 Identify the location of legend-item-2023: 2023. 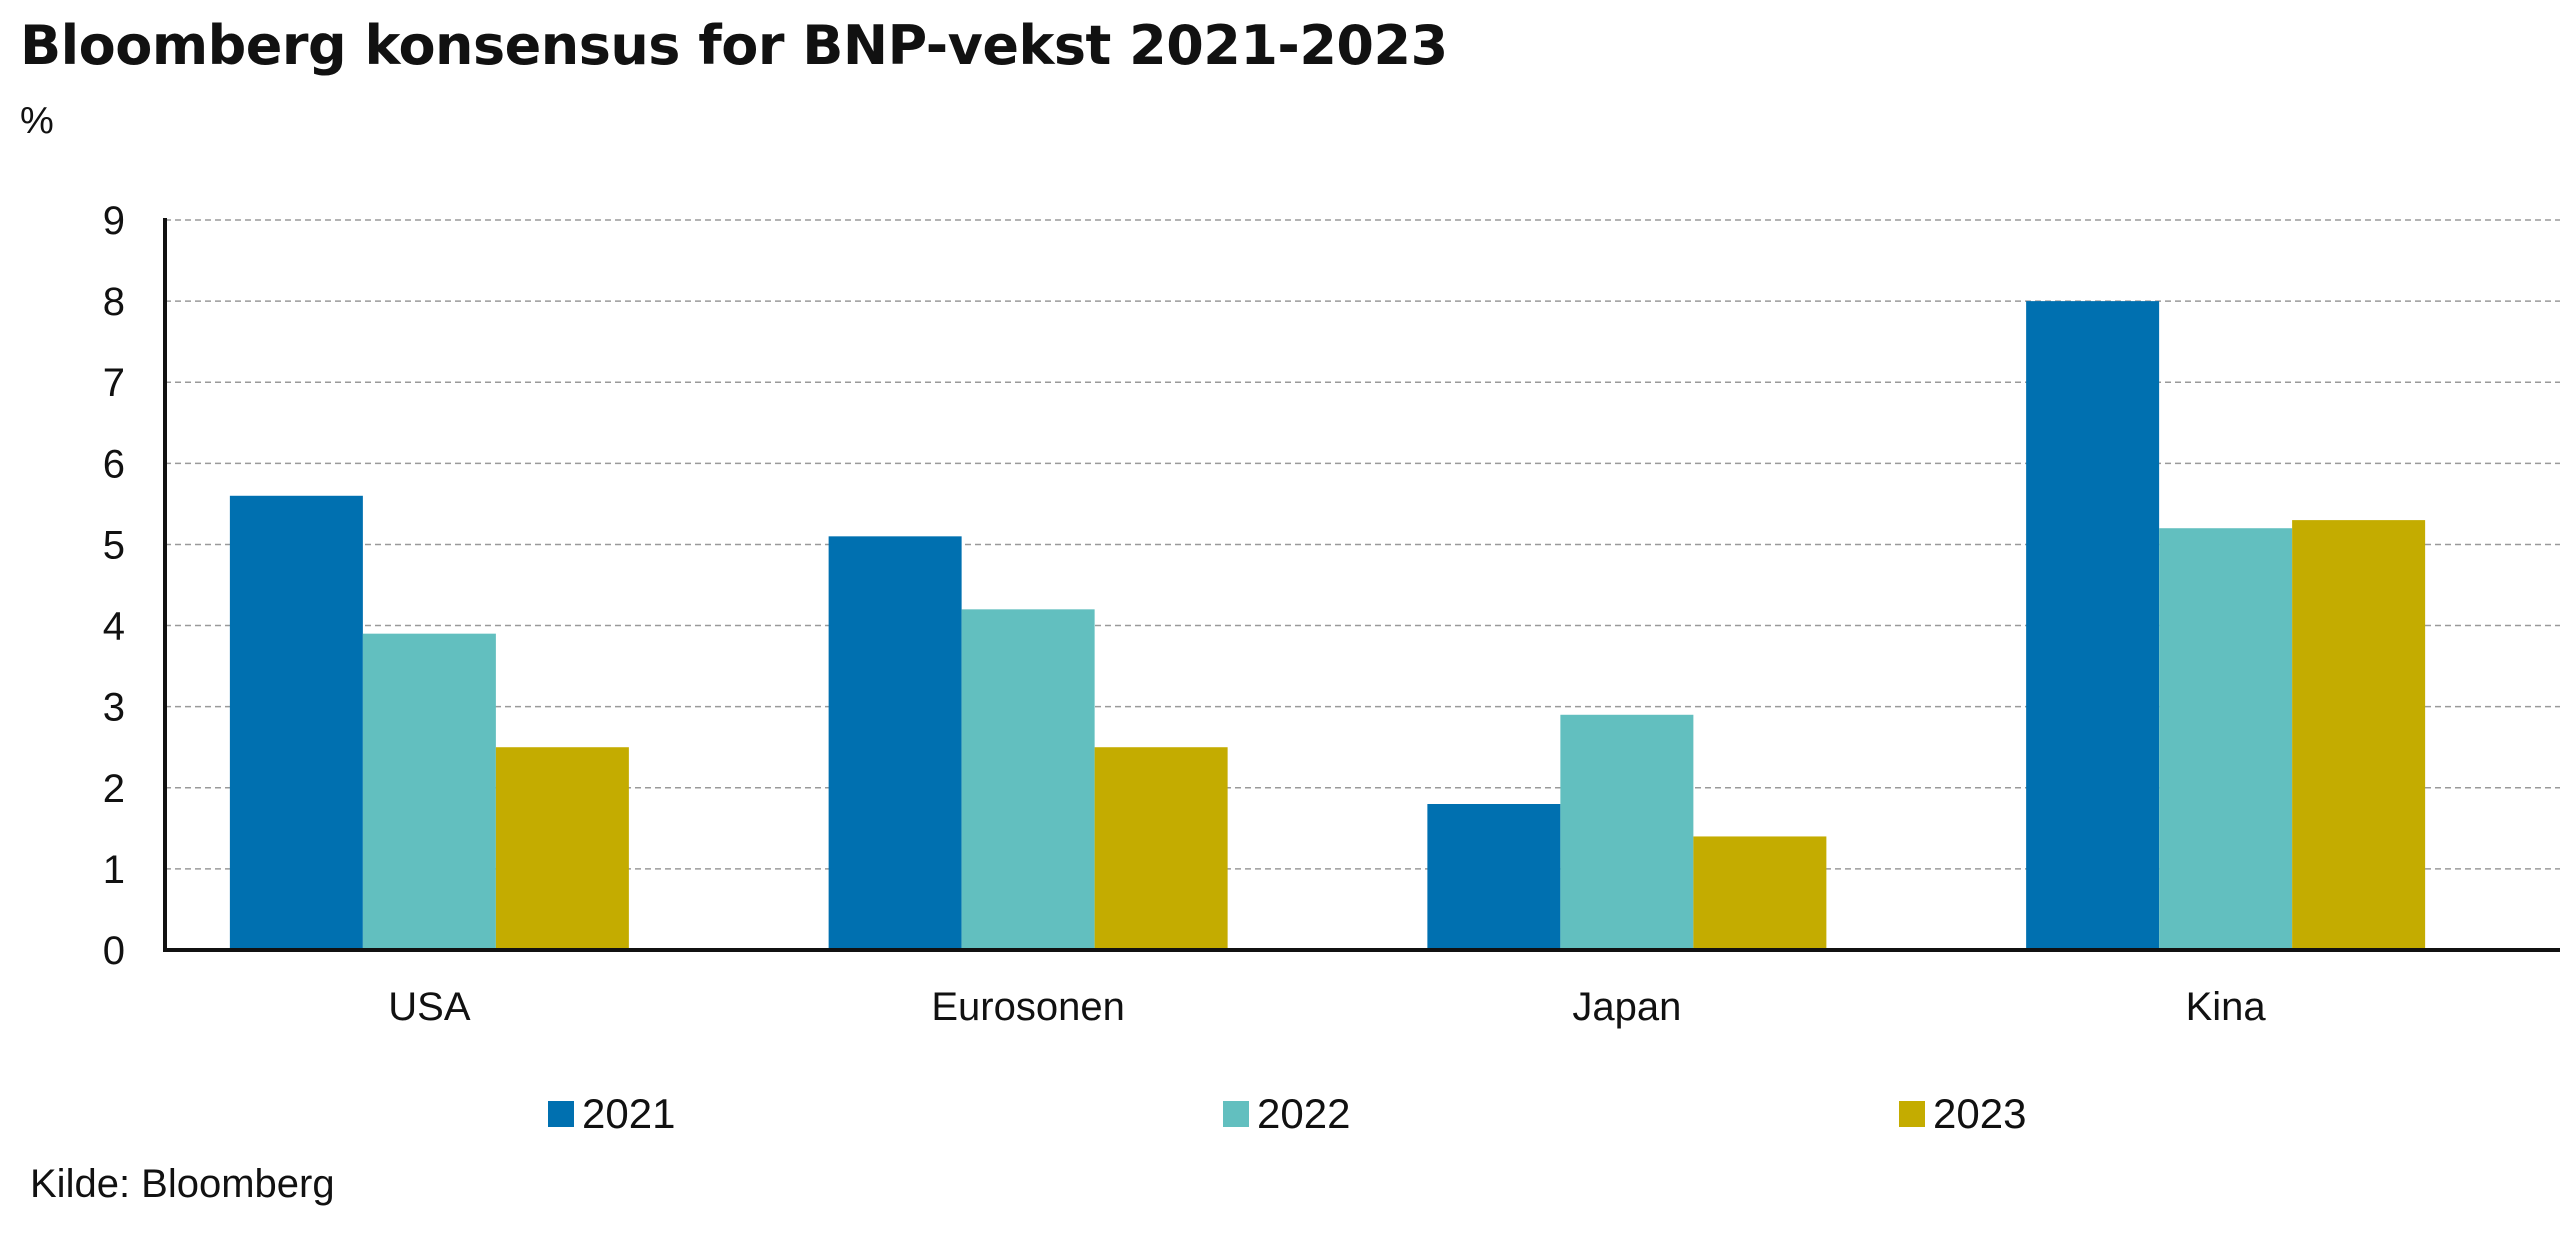
(1962, 1114).